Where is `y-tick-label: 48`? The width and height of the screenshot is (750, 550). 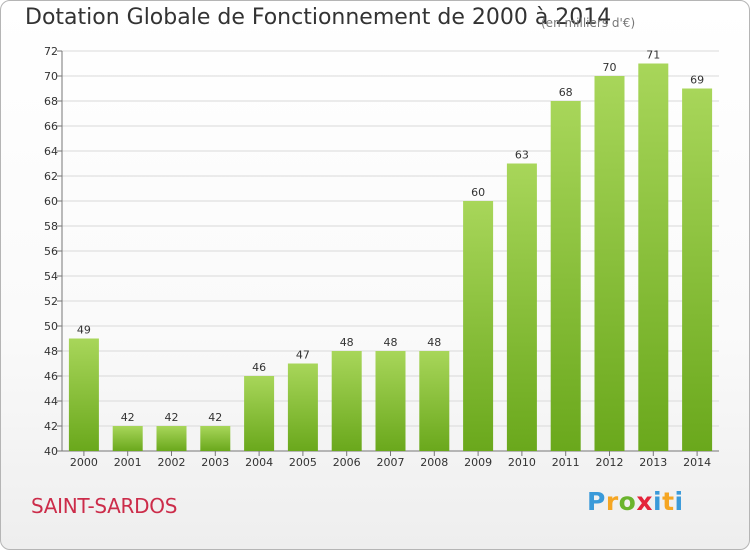 y-tick-label: 48 is located at coordinates (51, 351).